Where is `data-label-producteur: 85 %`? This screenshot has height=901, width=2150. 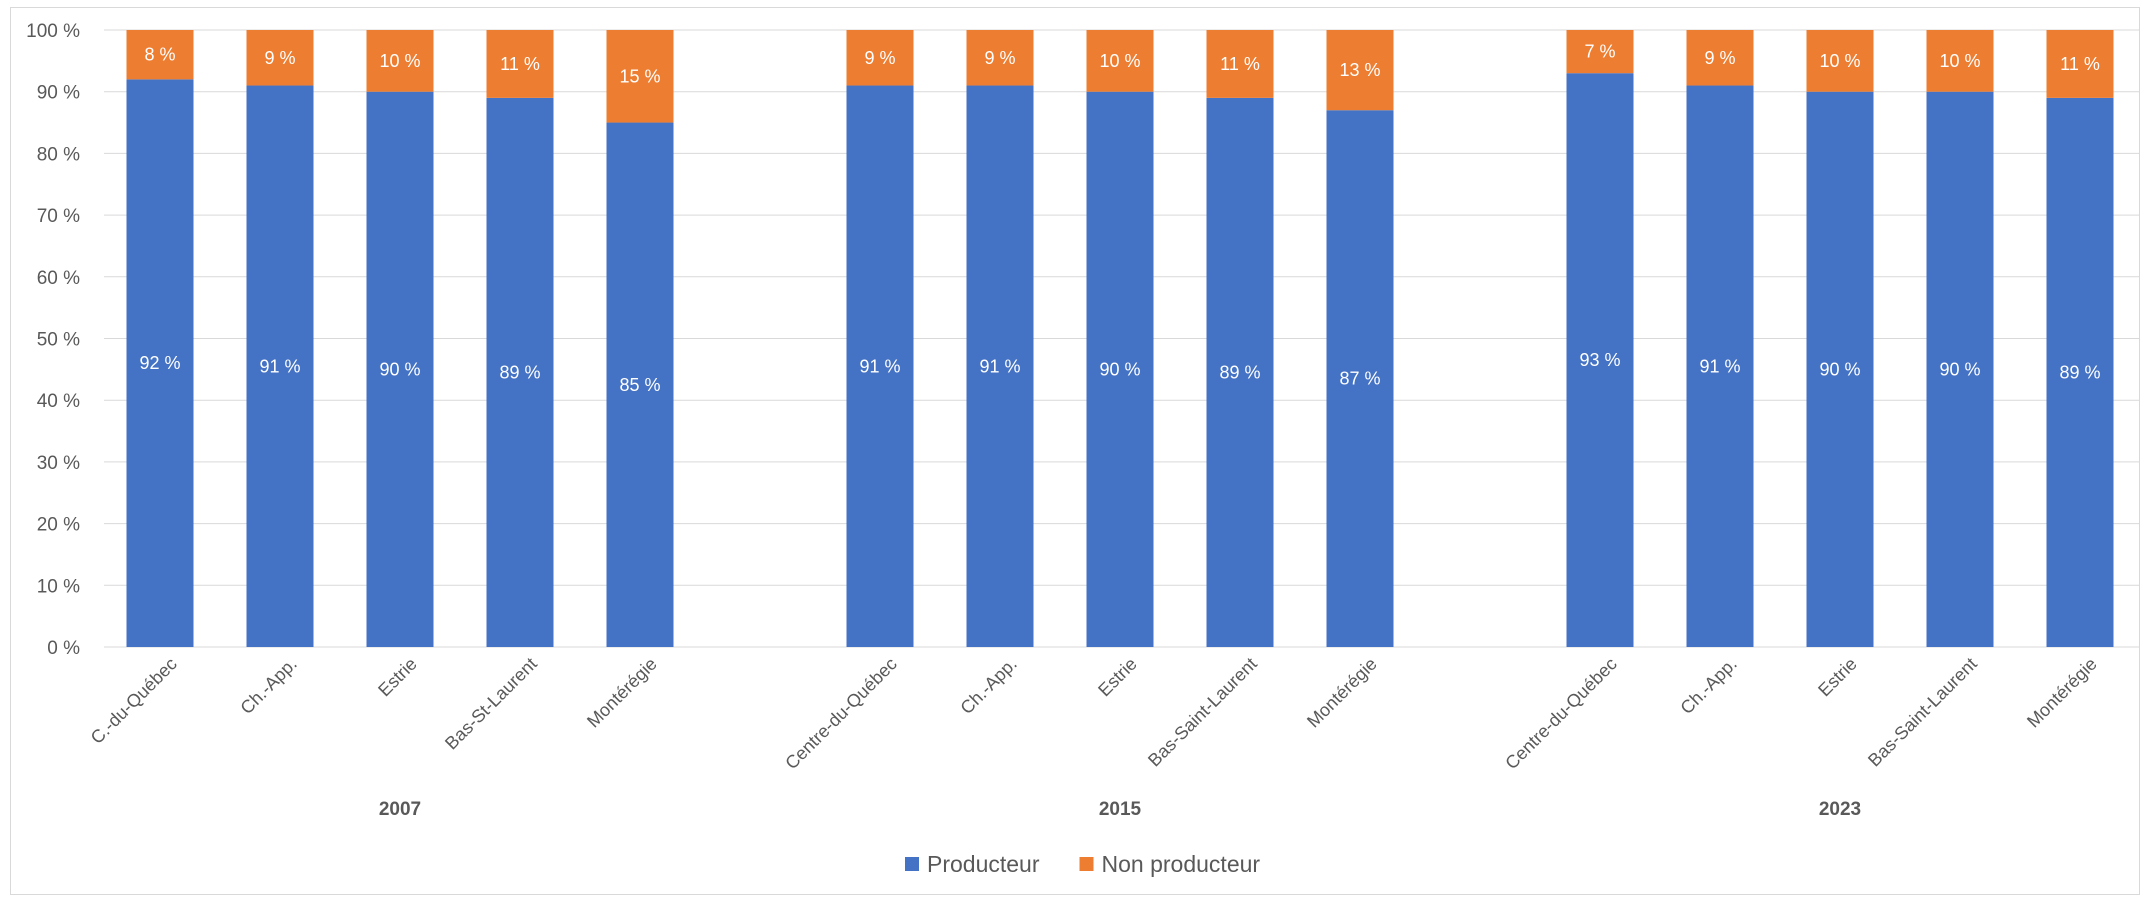
data-label-producteur: 85 % is located at coordinates (639, 385).